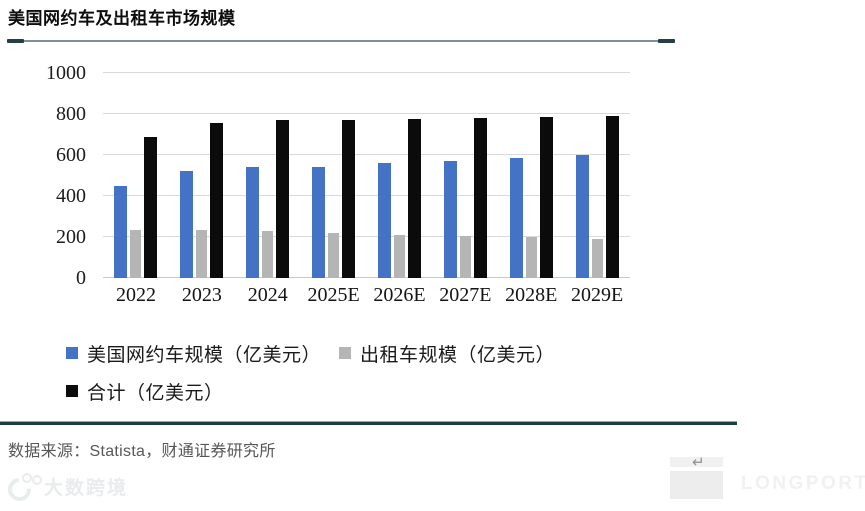  Describe the element at coordinates (52, 175) in the screenshot. I see `y-axis-labels: 0 200 400 600 800 1000` at that location.